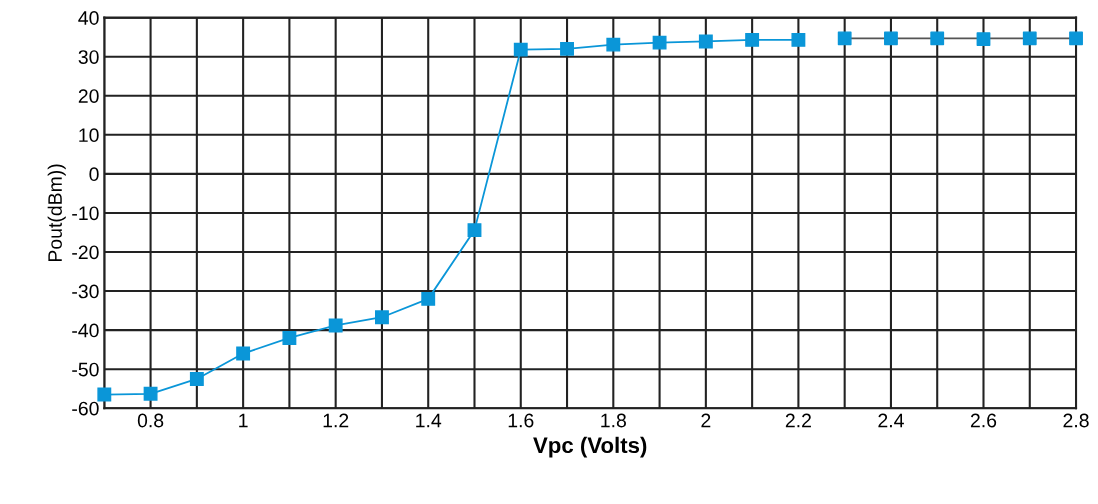 Image resolution: width=1098 pixels, height=504 pixels. Describe the element at coordinates (590, 447) in the screenshot. I see `x-axis-title: Vpc (Volts)` at that location.